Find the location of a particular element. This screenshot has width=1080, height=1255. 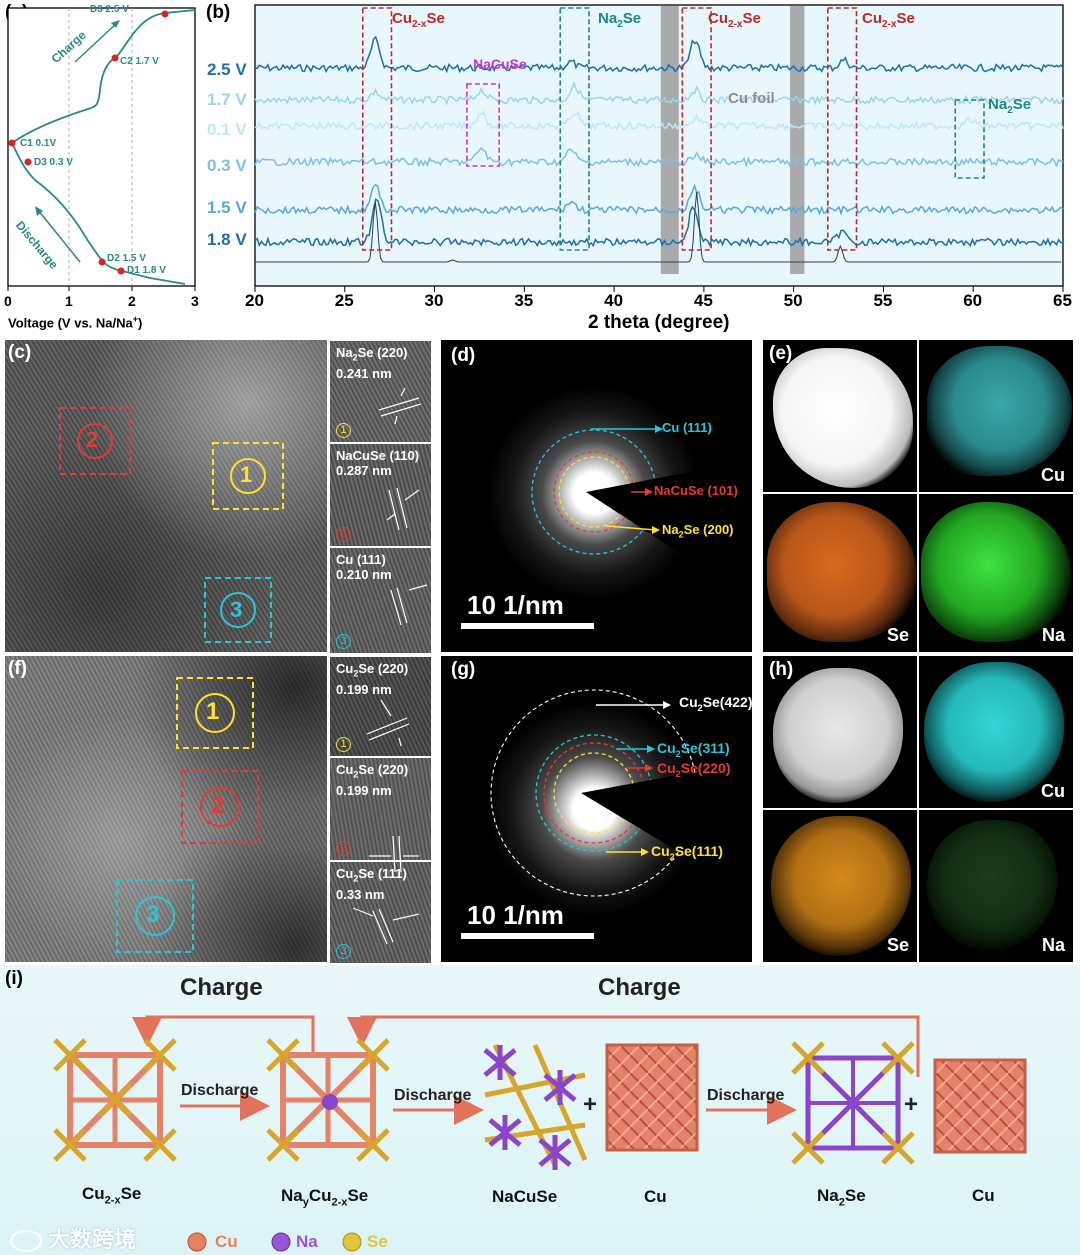

scheme-label-cu-2: Cu is located at coordinates (983, 1195).